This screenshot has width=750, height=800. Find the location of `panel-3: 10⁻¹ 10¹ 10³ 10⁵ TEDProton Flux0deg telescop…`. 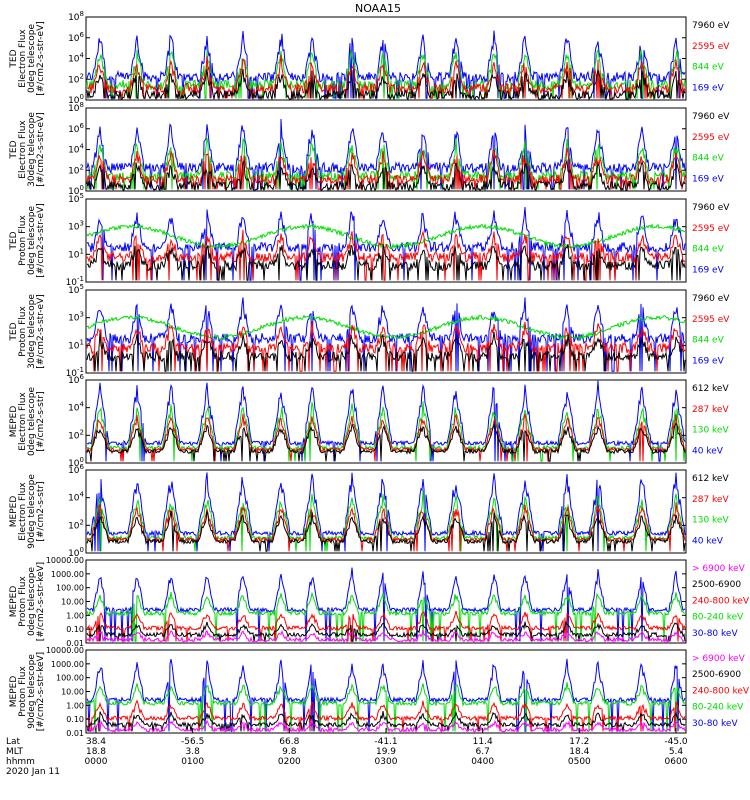

panel-3: 10⁻¹ 10¹ 10³ 10⁵ TEDProton Flux0deg telescop… is located at coordinates (369, 240).